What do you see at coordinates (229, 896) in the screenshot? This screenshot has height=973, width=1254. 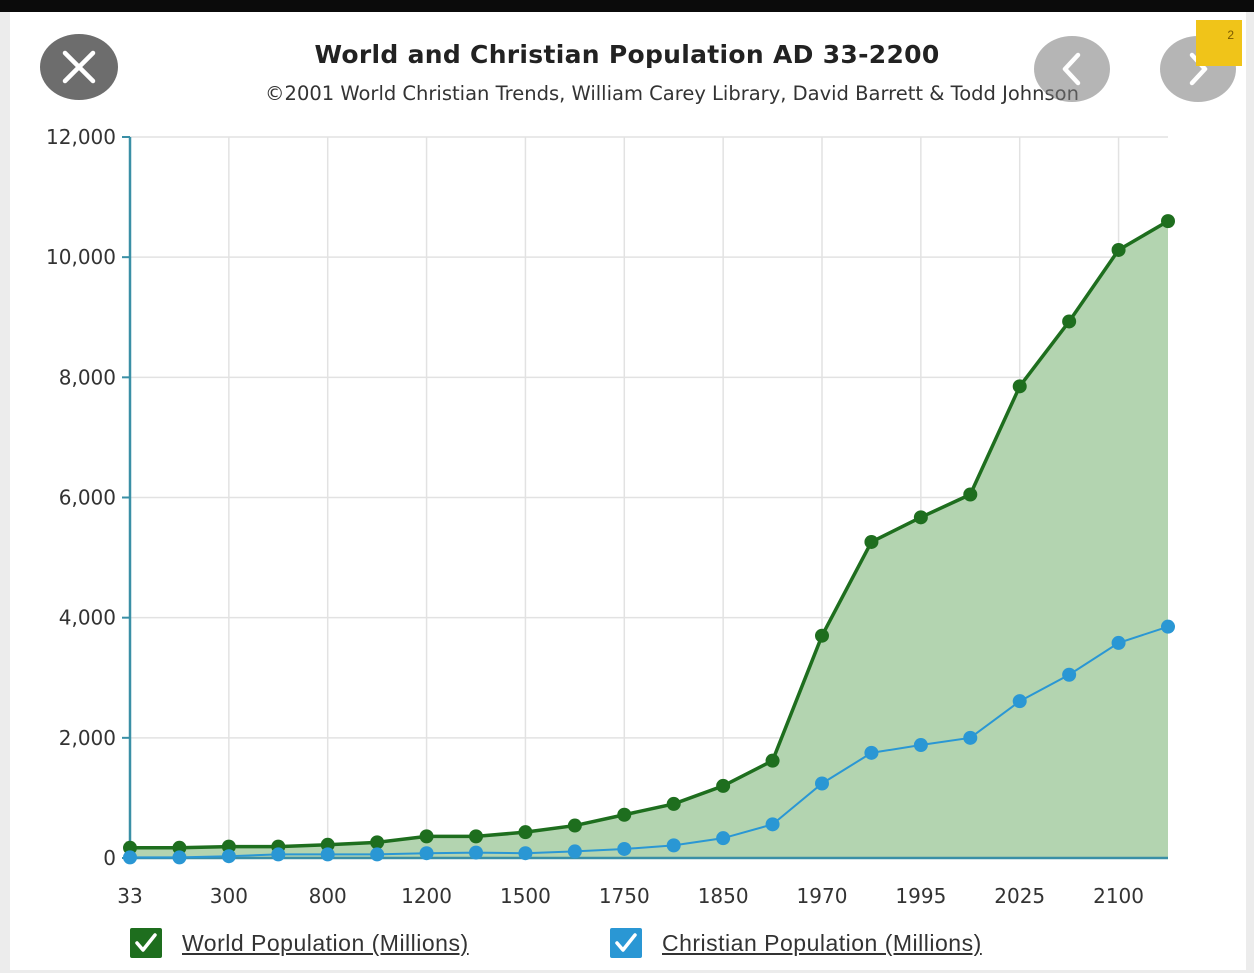 I see `x-tick-label: 300` at bounding box center [229, 896].